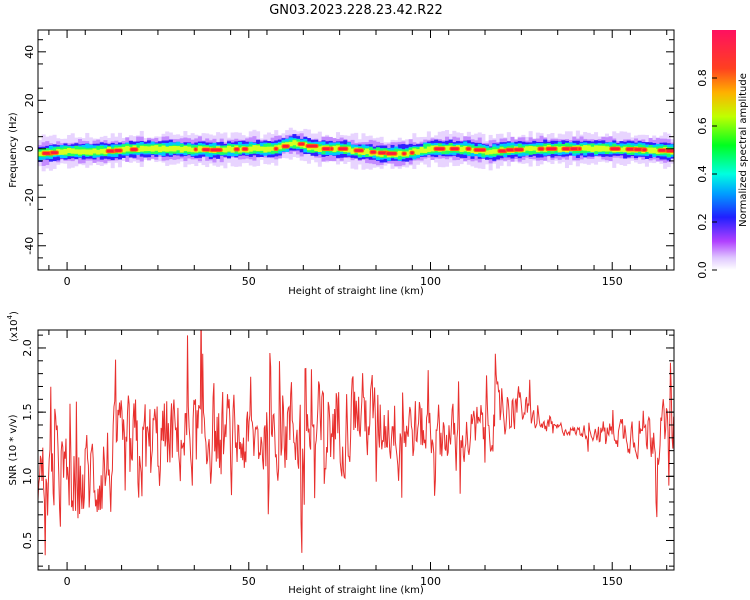 This screenshot has width=750, height=600. I want to click on snr-x-tick-label: 0, so click(67, 581).